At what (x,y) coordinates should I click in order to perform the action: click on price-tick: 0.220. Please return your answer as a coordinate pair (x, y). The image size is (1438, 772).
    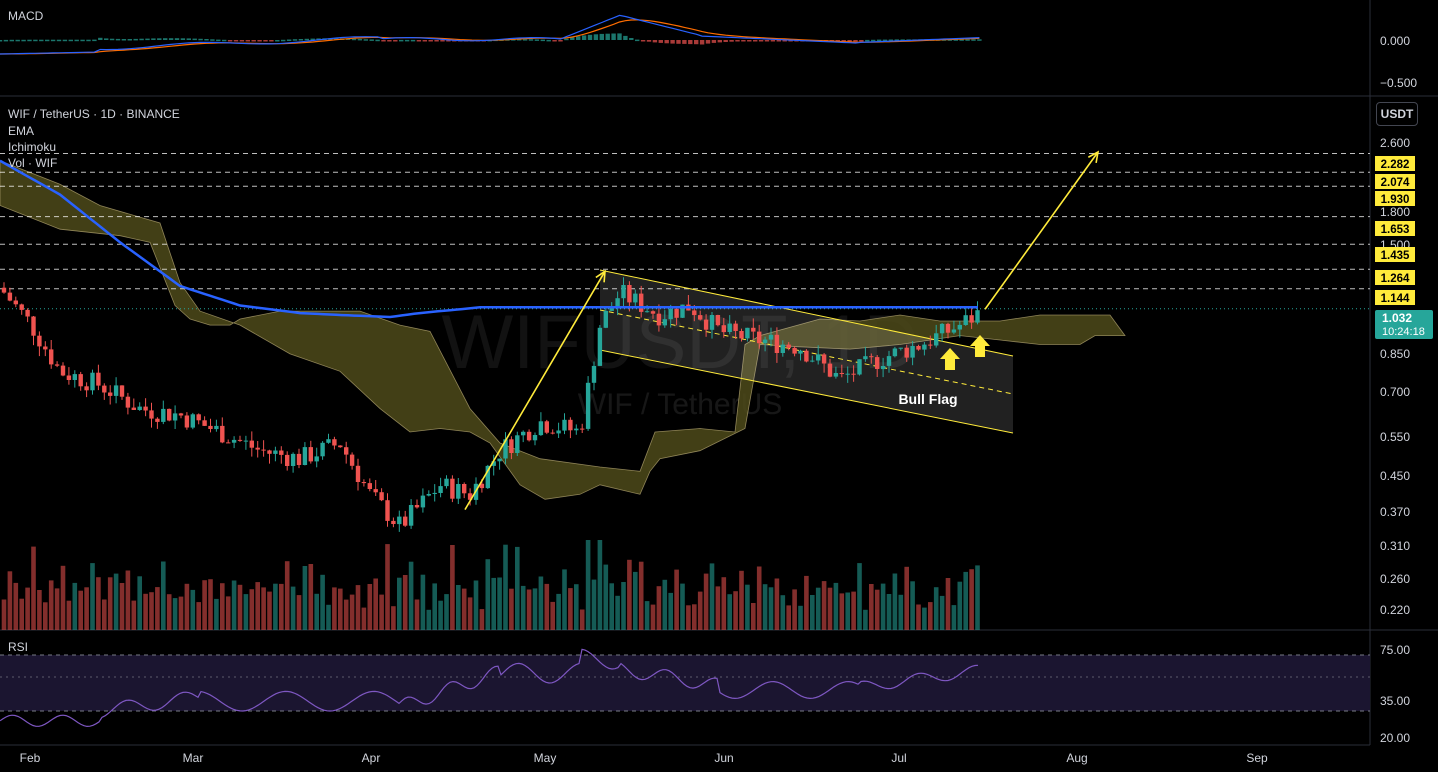
    Looking at the image, I should click on (1395, 610).